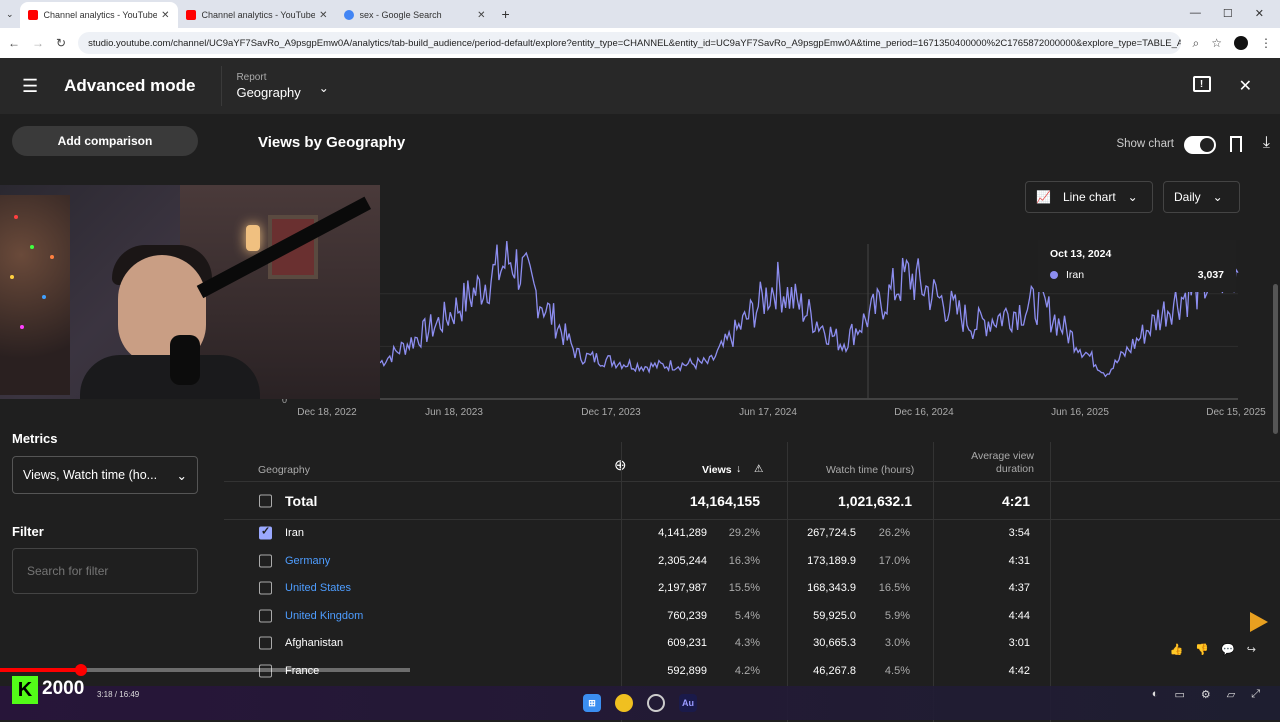 The image size is (1280, 722). What do you see at coordinates (1081, 254) in the screenshot?
I see `tooltip-date: Oct 13, 2024` at bounding box center [1081, 254].